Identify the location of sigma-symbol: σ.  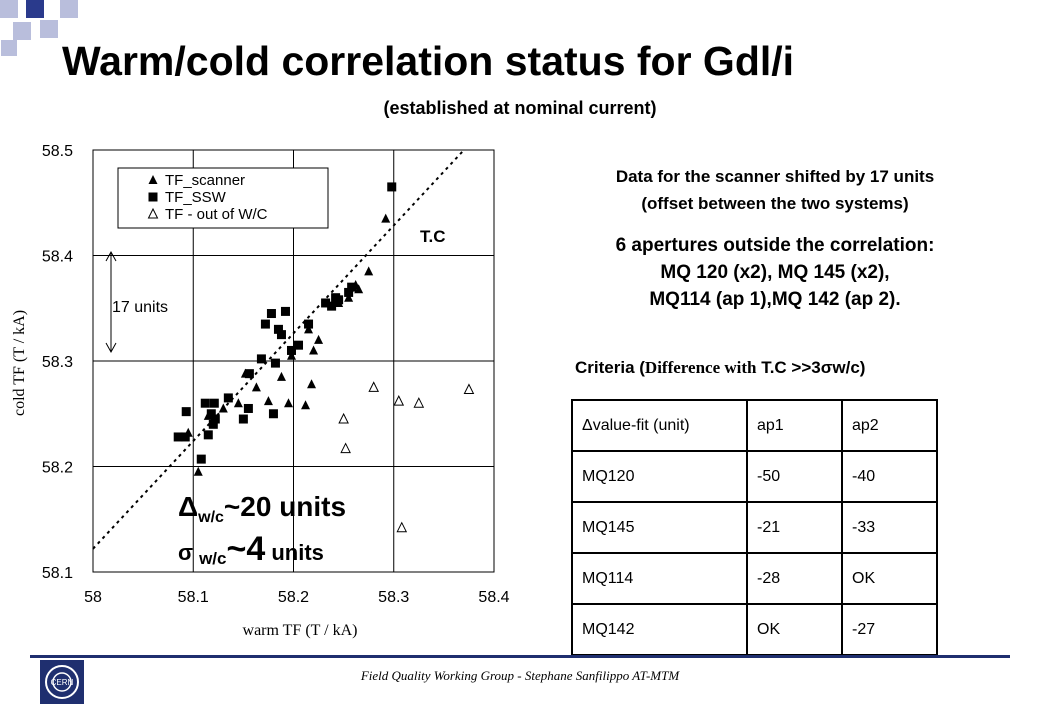
(185, 552).